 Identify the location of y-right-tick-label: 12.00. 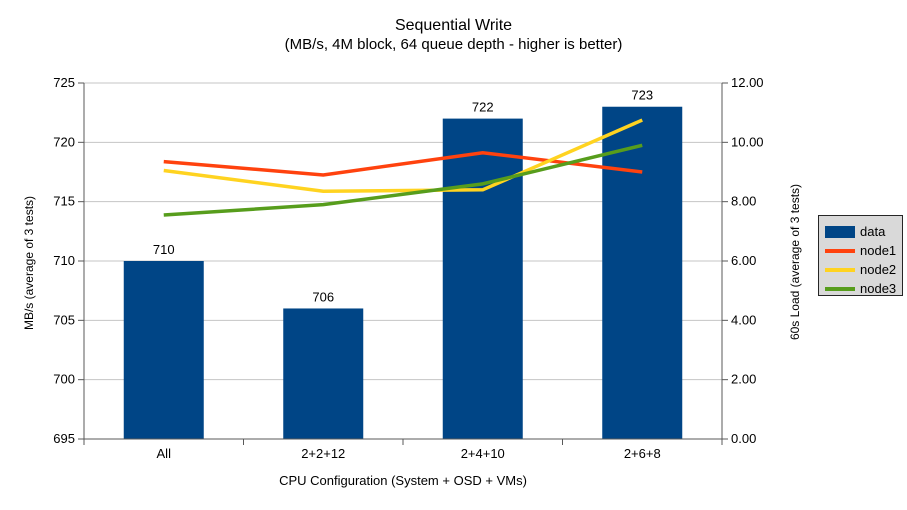
(747, 82).